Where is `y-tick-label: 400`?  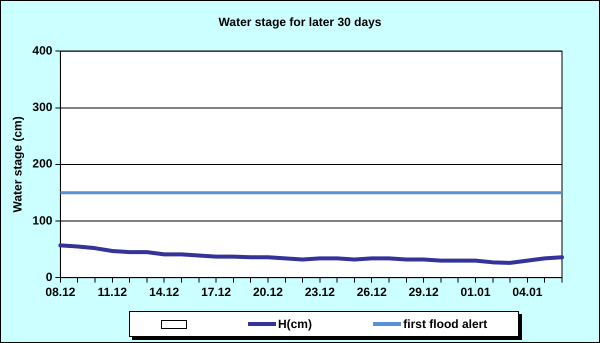
y-tick-label: 400 is located at coordinates (42, 51).